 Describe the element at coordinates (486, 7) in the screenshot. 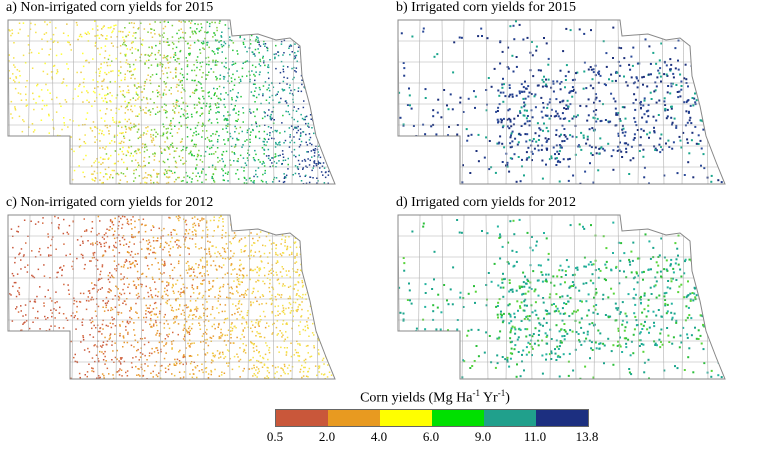

I see `panel-b-title: b) Irrigated corn yields for 2015` at that location.